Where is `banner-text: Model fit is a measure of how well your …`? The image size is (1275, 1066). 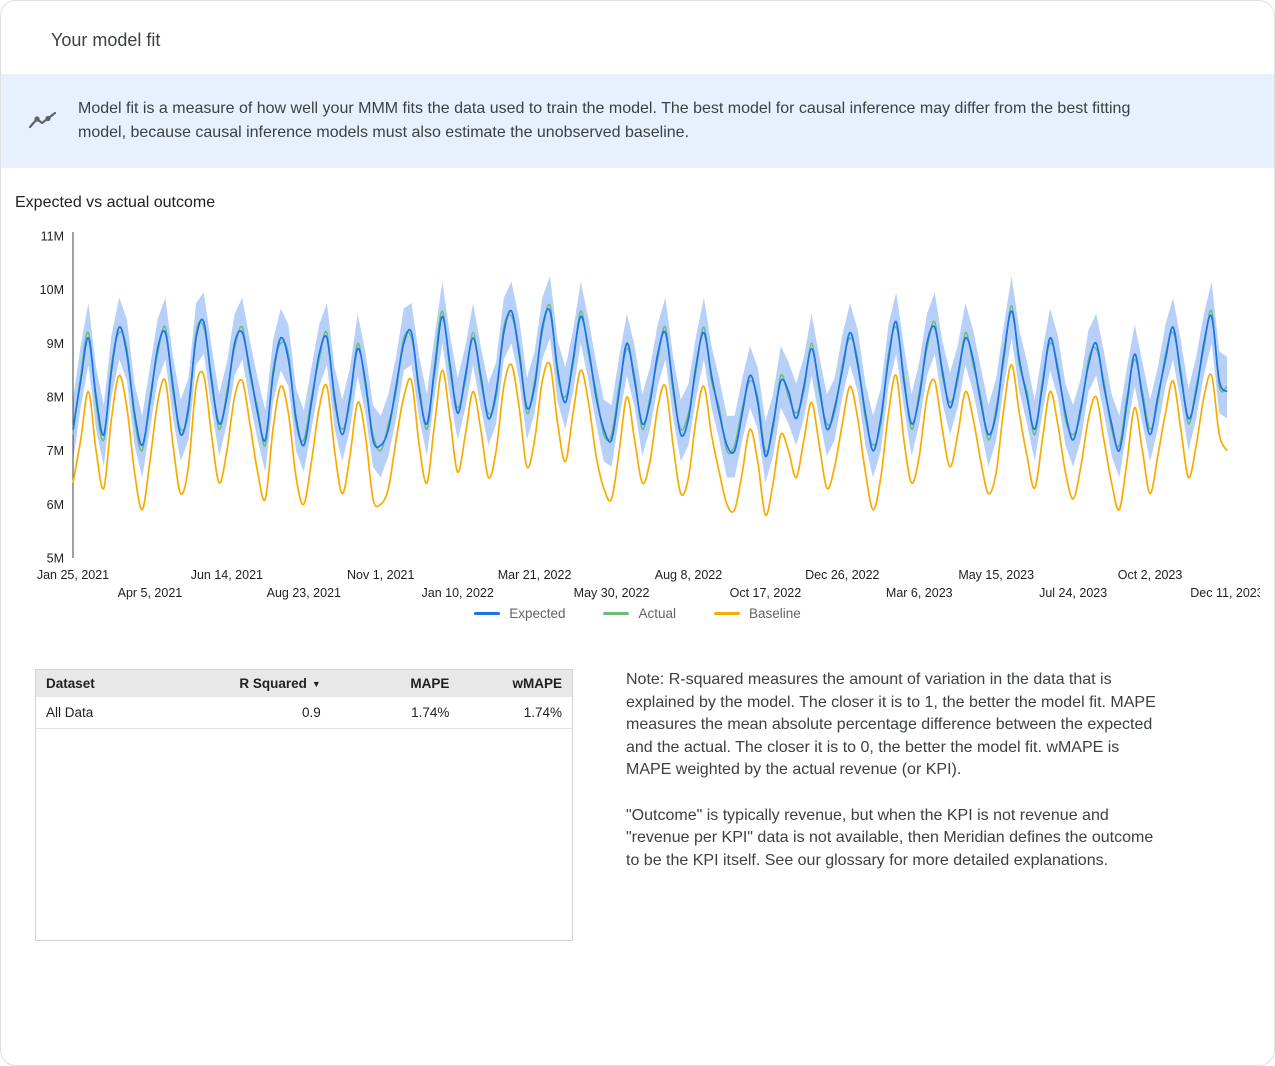 banner-text: Model fit is a measure of how well your … is located at coordinates (604, 120).